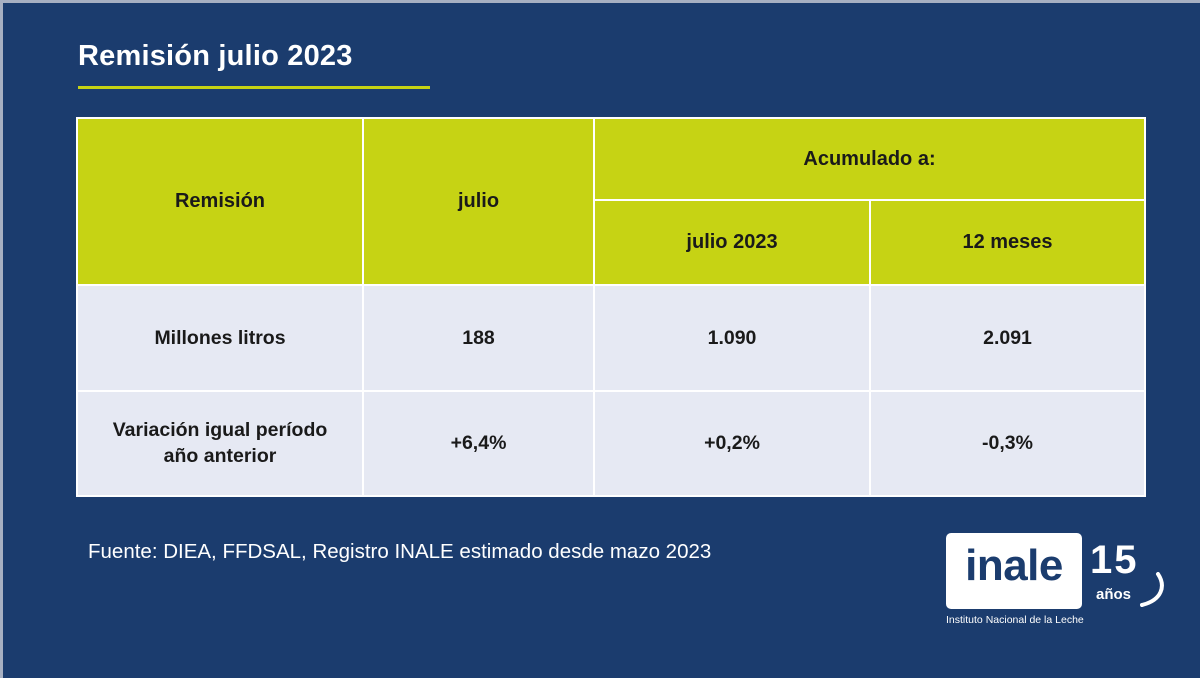  What do you see at coordinates (220, 443) in the screenshot?
I see `row-label-variacion: Variación igual período año anterior` at bounding box center [220, 443].